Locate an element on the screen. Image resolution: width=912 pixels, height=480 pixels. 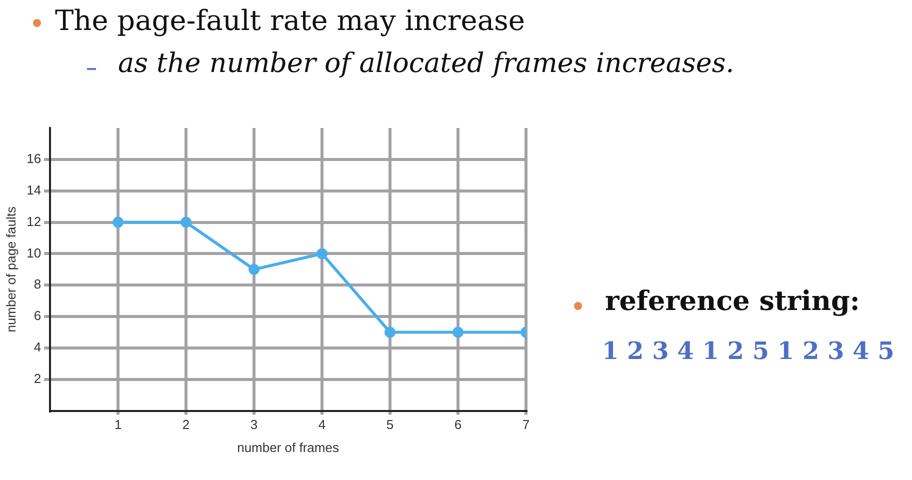
x-tick-label: 1 is located at coordinates (118, 424).